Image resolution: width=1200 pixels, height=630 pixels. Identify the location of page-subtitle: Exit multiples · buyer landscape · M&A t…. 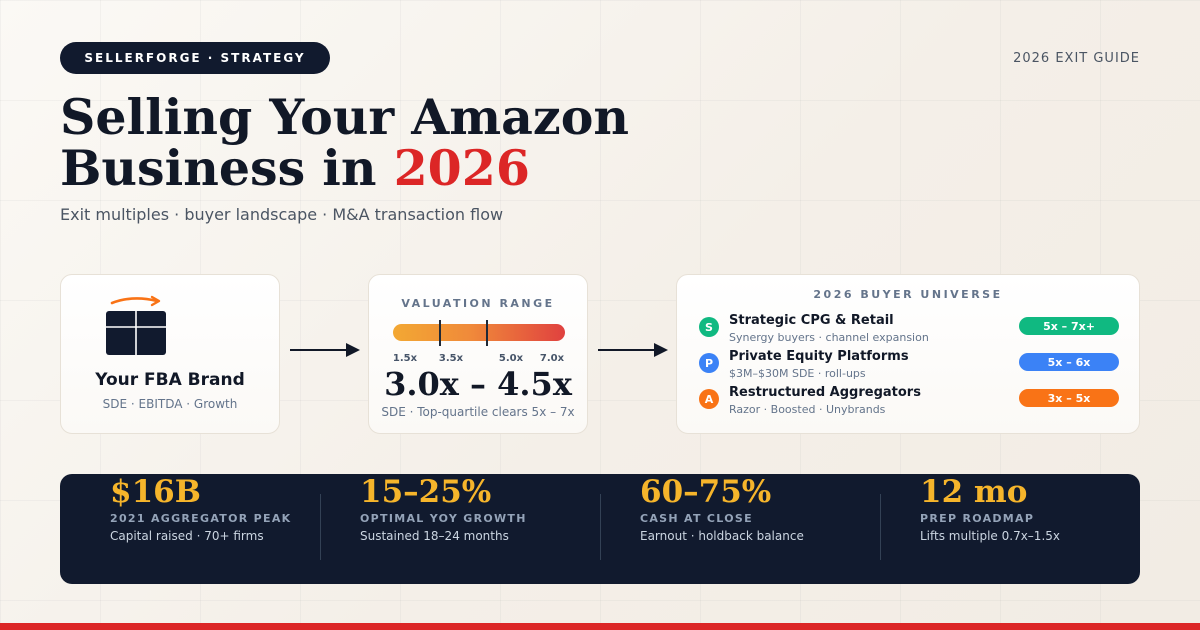
(282, 214).